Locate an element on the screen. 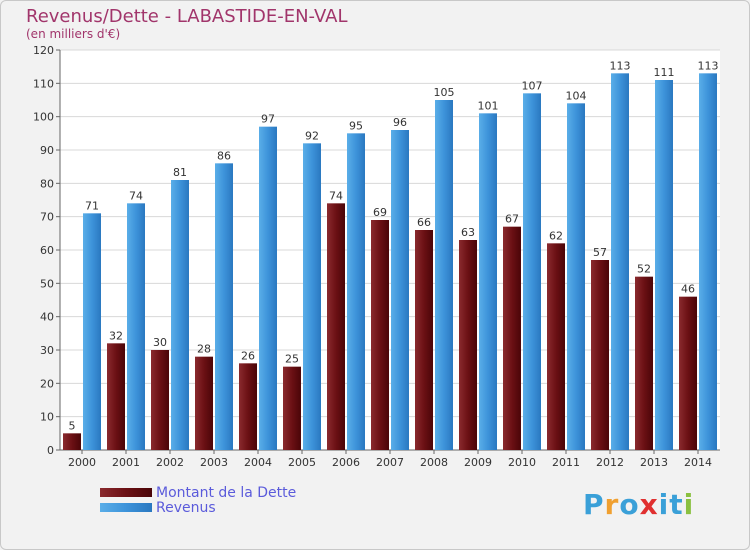 The width and height of the screenshot is (750, 550). data-label-dette: 62 is located at coordinates (556, 235).